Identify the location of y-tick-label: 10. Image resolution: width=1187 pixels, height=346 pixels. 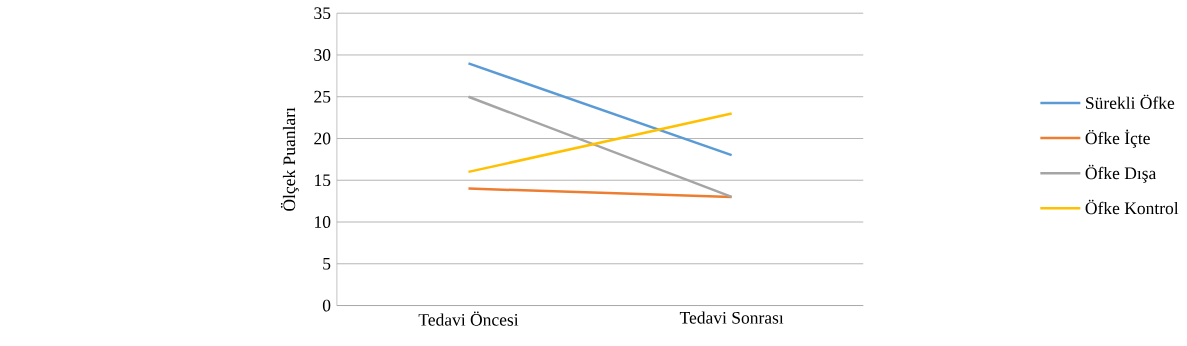
(323, 221).